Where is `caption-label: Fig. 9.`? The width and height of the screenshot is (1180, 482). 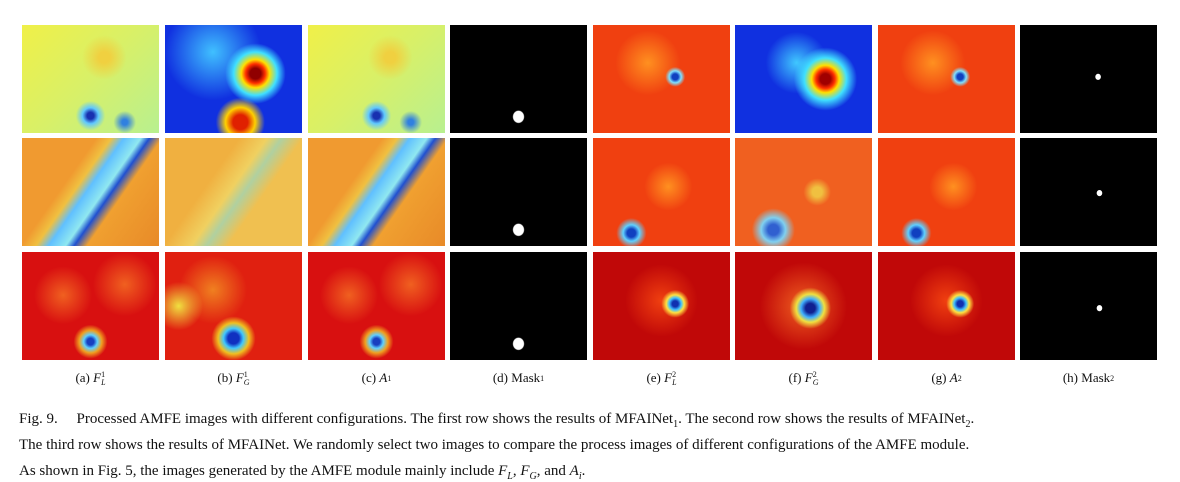 caption-label: Fig. 9. is located at coordinates (38, 419).